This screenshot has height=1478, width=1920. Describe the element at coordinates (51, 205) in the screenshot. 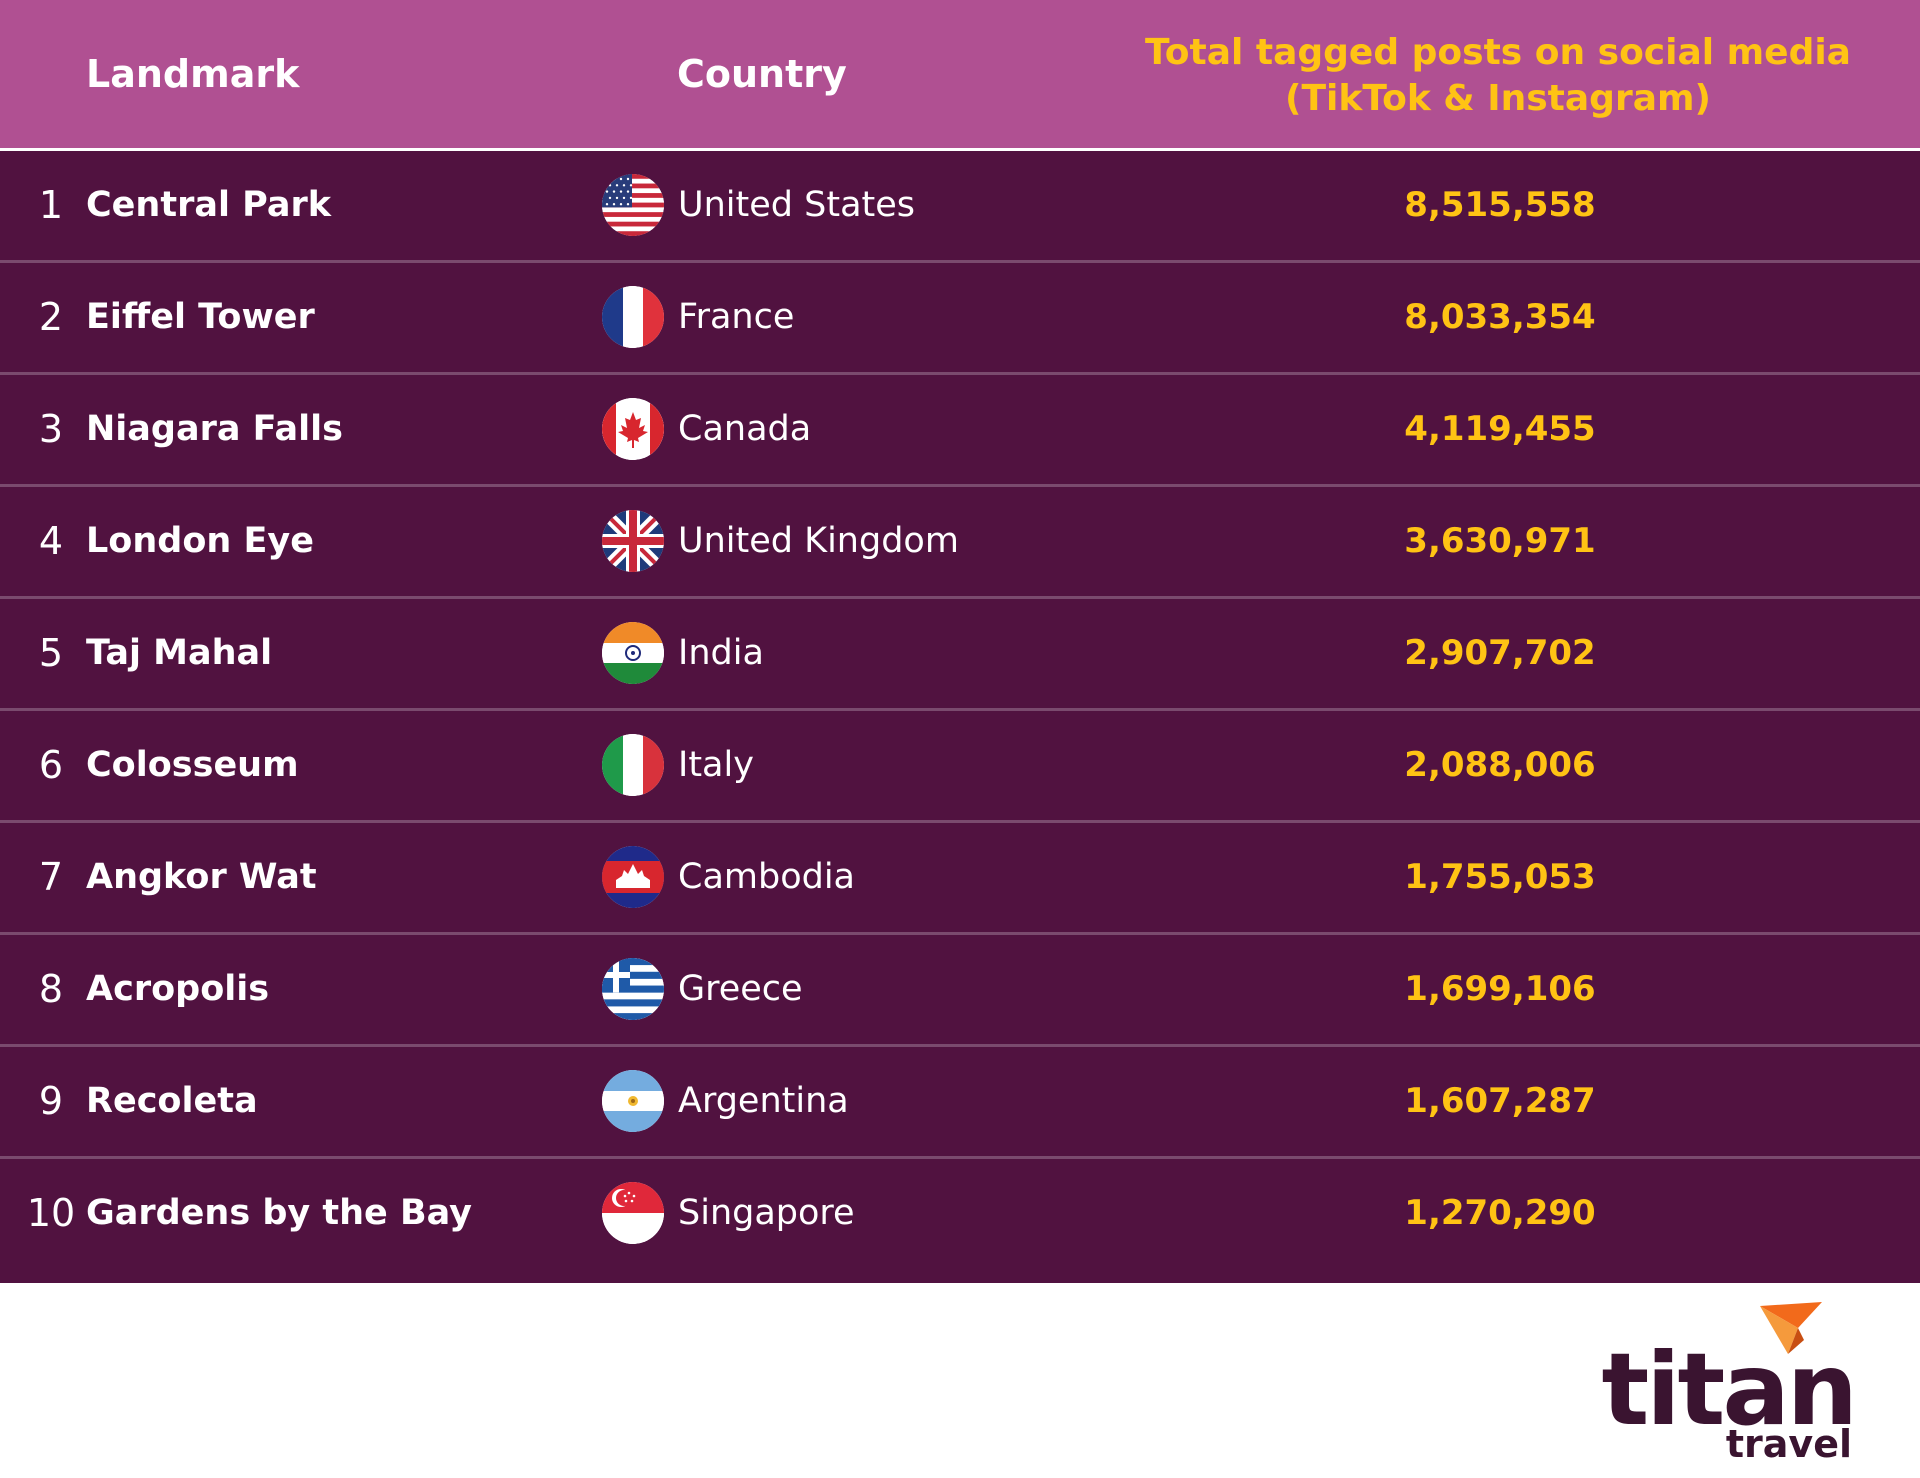

I see `rank-number: 1` at that location.